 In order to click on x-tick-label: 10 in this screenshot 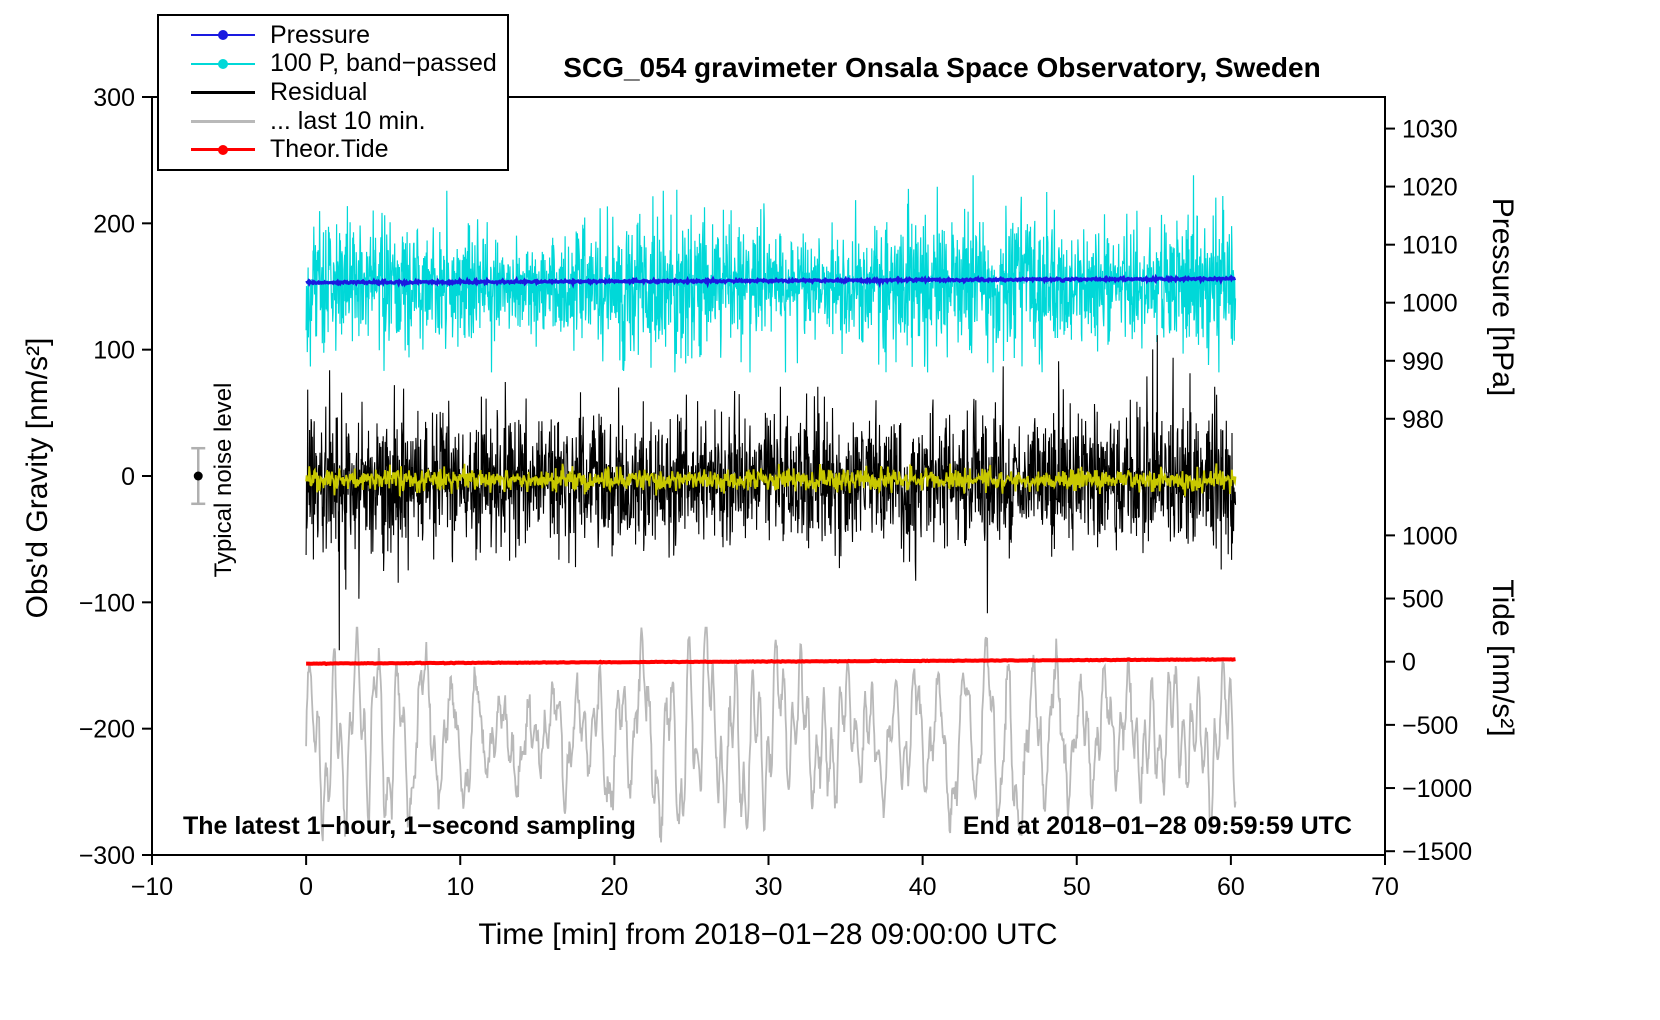, I will do `click(460, 887)`.